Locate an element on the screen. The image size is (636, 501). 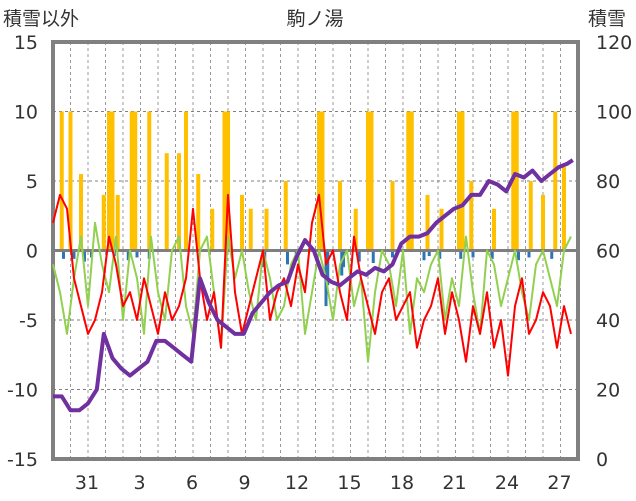
x-tick-label: 9 is located at coordinates (244, 483).